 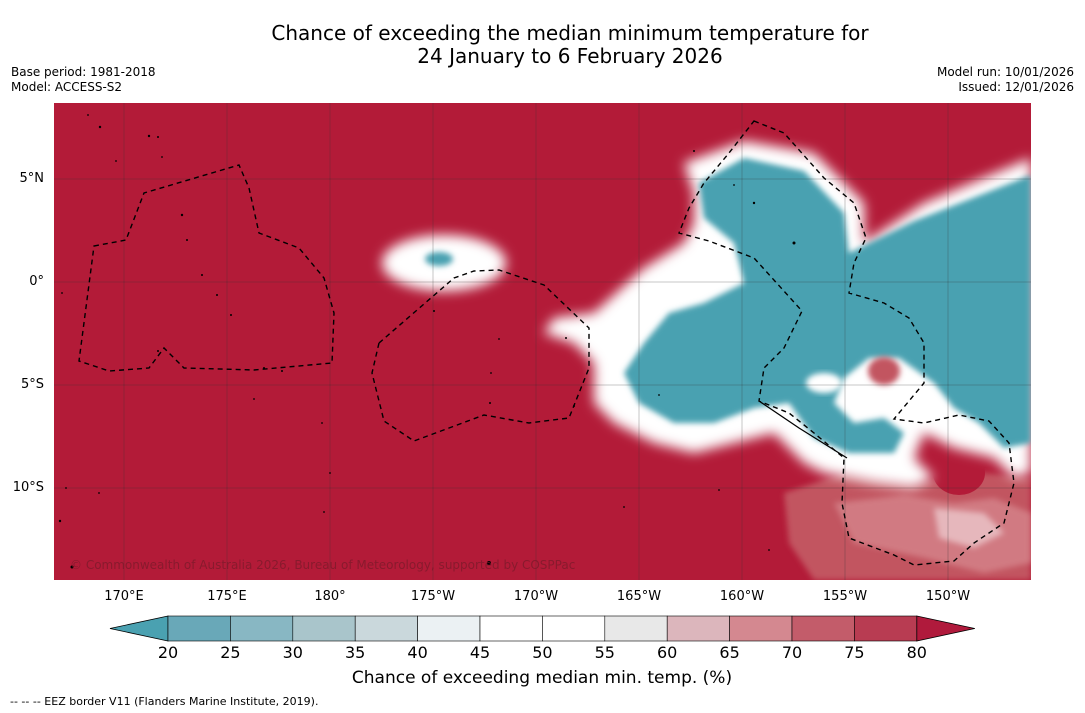 I want to click on near-normal-patch, so click(x=824, y=383).